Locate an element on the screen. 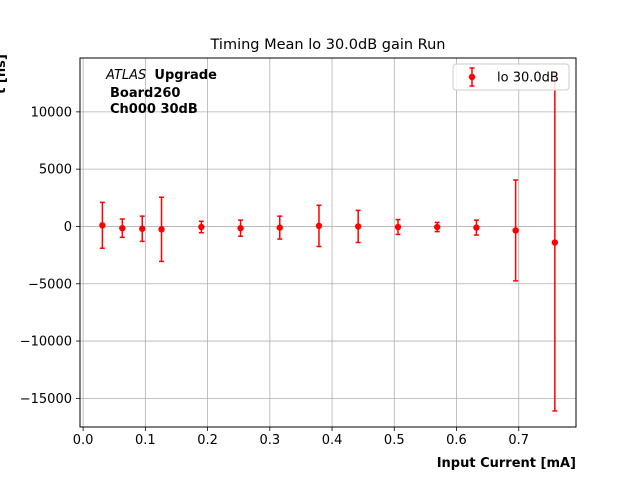 The image size is (640, 480). x-axis-label: Input Current [mA] is located at coordinates (506, 463).